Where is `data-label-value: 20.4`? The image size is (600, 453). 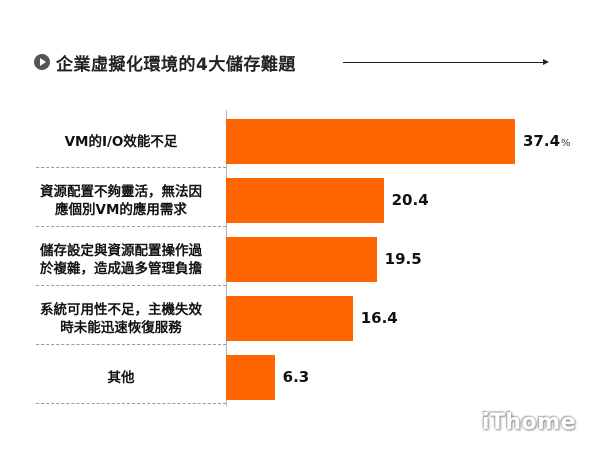 data-label-value: 20.4 is located at coordinates (410, 199).